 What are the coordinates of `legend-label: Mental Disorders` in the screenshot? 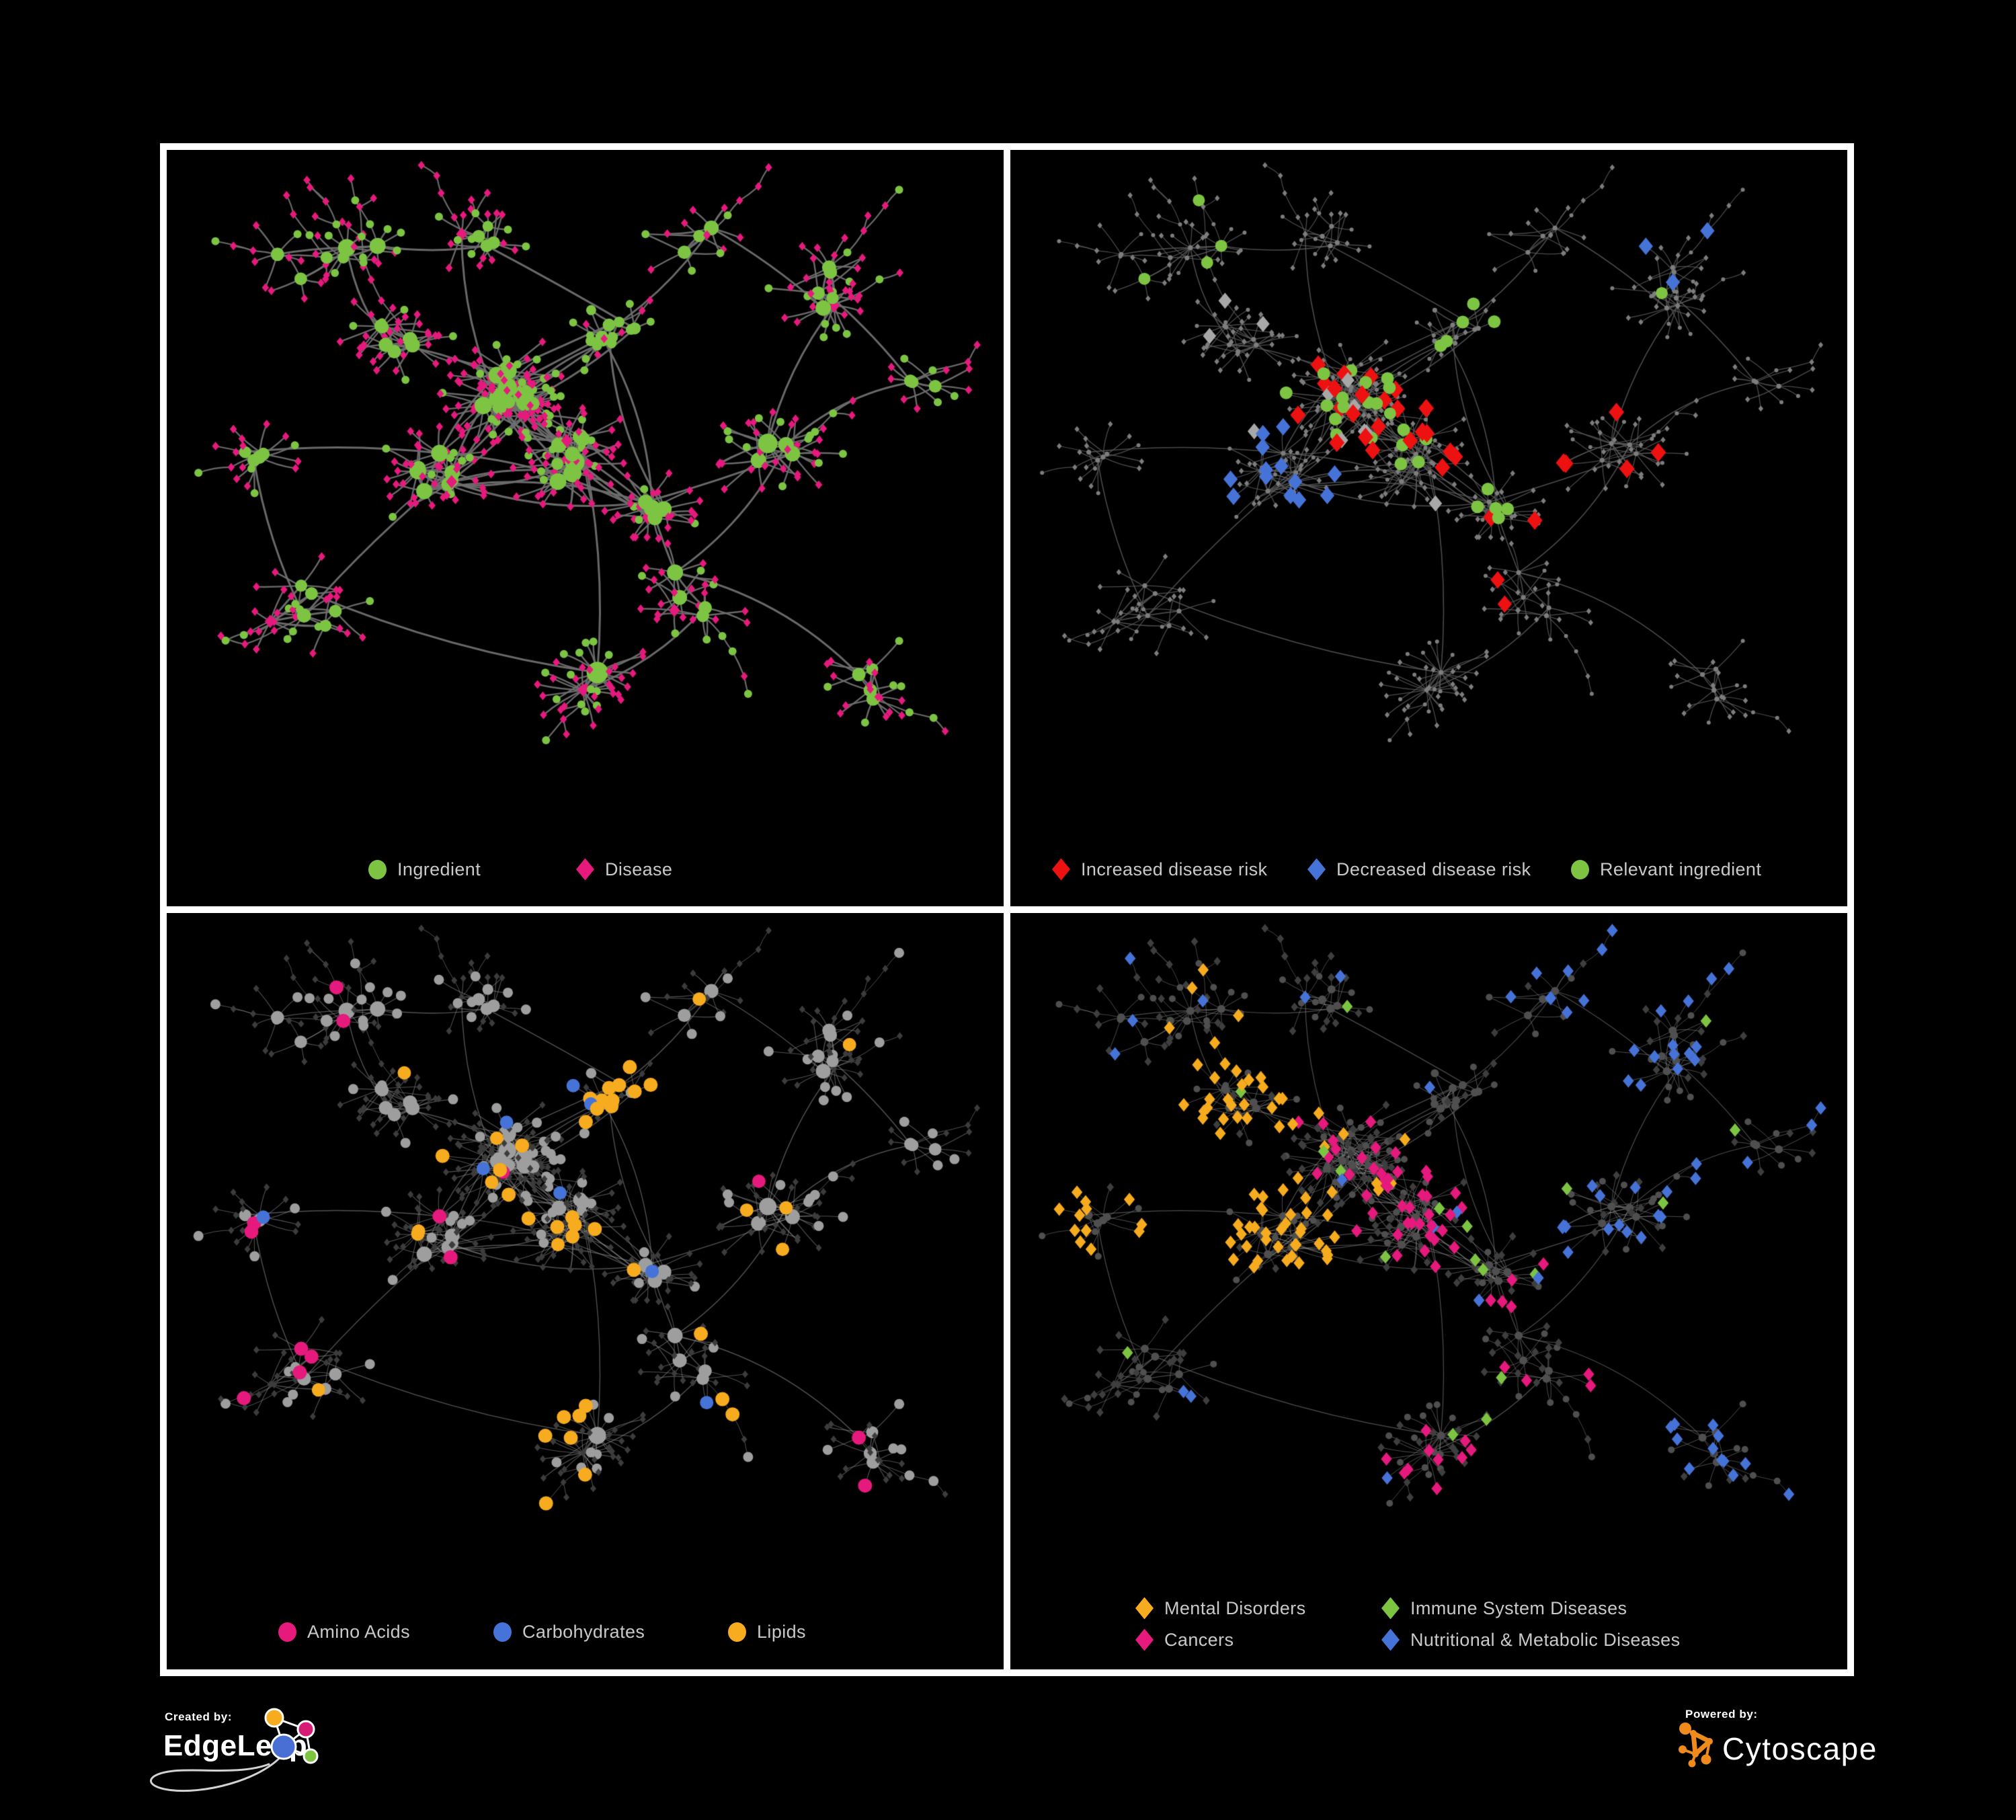 It's located at (1235, 1607).